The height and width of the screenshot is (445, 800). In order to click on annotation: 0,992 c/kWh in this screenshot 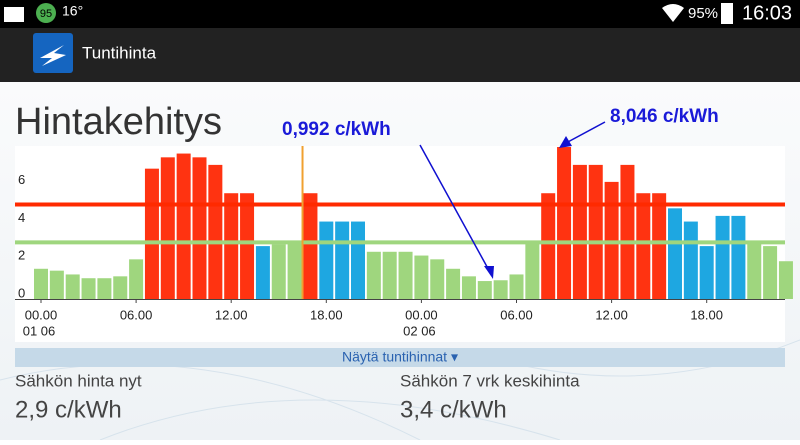, I will do `click(336, 129)`.